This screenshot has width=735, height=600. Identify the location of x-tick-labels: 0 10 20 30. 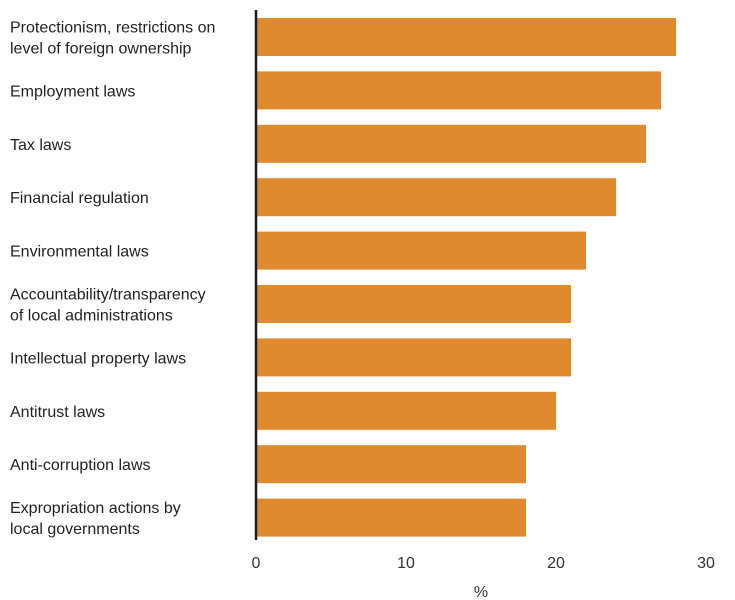
(483, 563).